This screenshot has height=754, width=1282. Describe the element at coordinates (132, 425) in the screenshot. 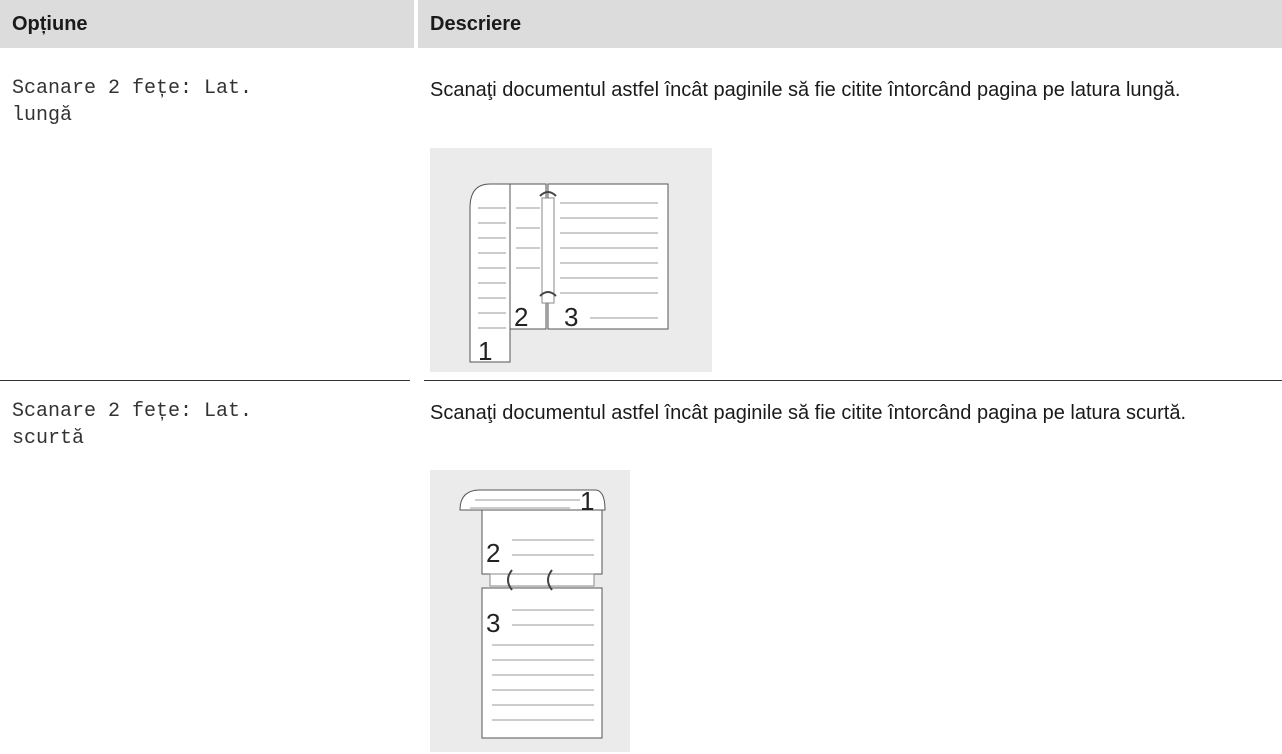

I see `option-text: Scanare 2 fețe: Lat. scurtă` at that location.